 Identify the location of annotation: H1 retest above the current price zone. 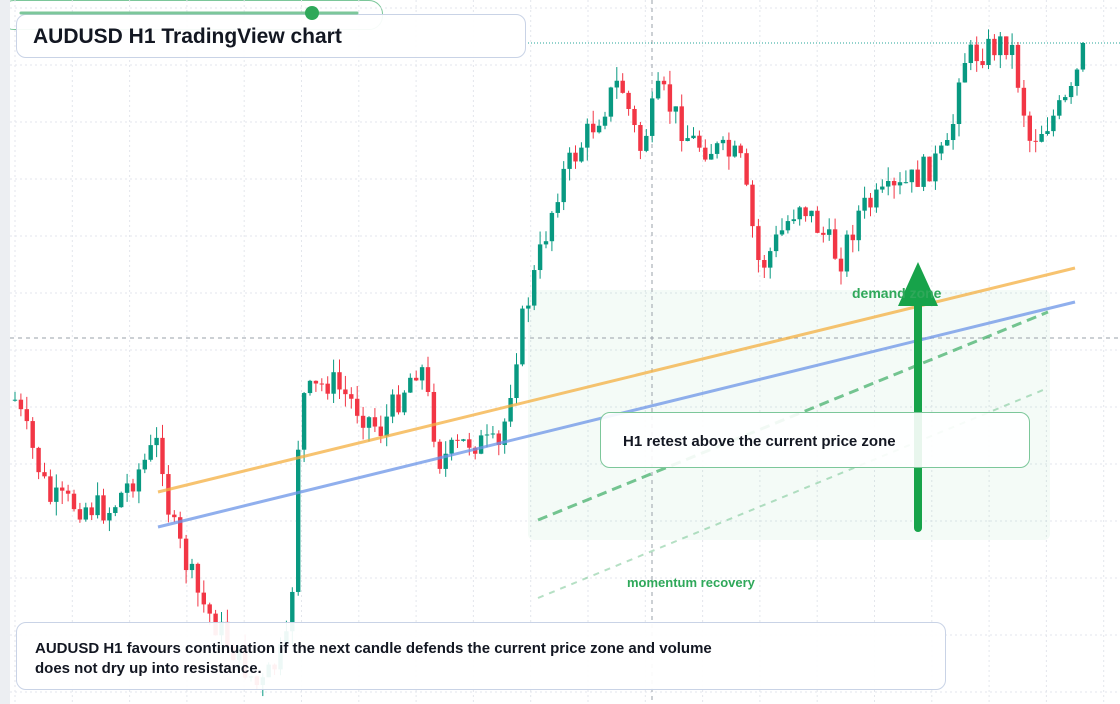
(815, 440).